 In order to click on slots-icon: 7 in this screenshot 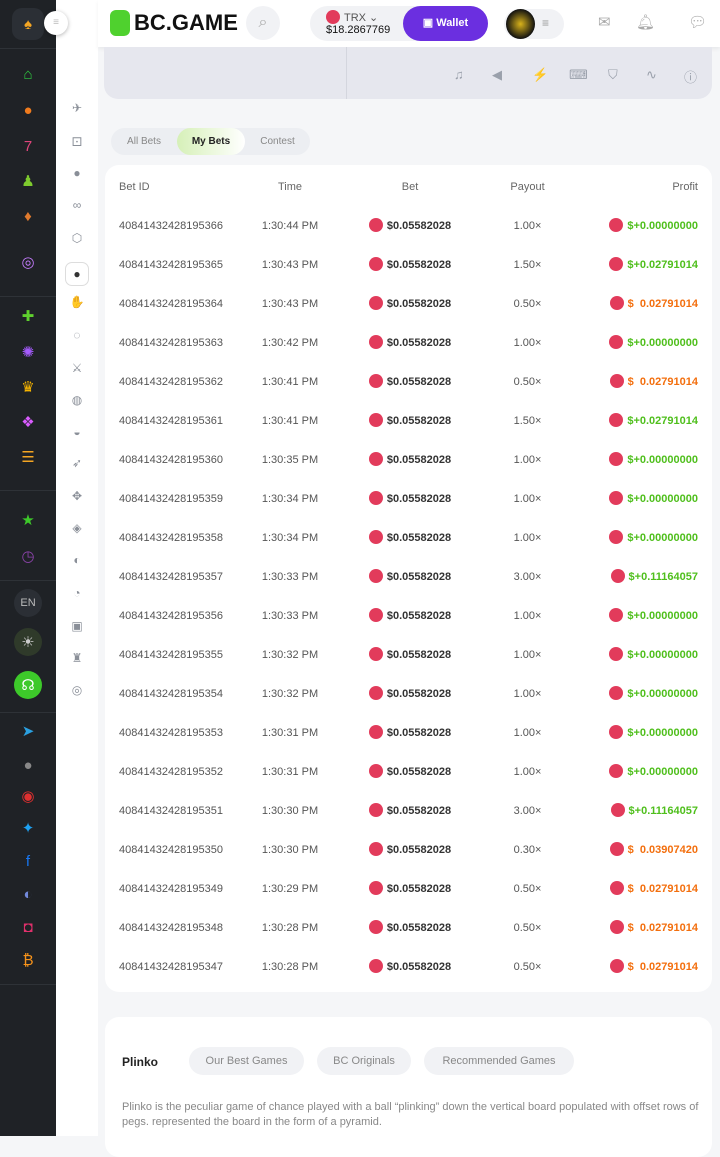, I will do `click(28, 146)`.